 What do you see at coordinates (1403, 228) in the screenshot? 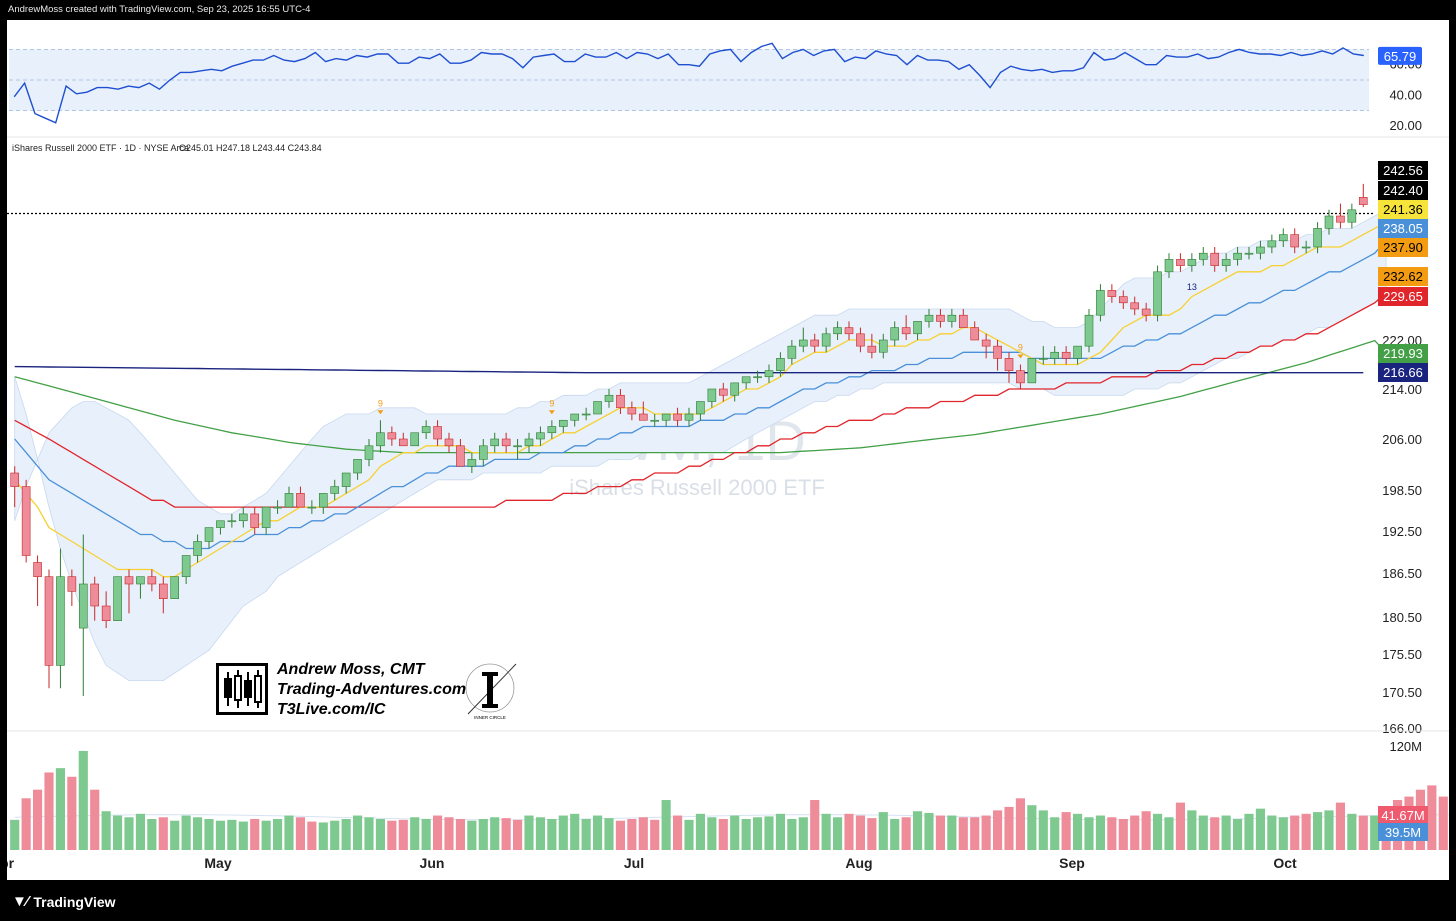
I see `price-label: 238.05` at bounding box center [1403, 228].